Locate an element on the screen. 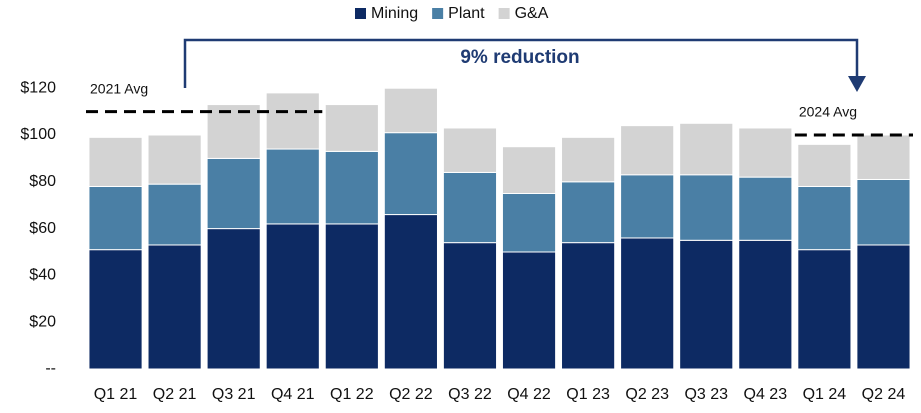 Image resolution: width=921 pixels, height=413 pixels. average-label: 2021 Avg is located at coordinates (119, 88).